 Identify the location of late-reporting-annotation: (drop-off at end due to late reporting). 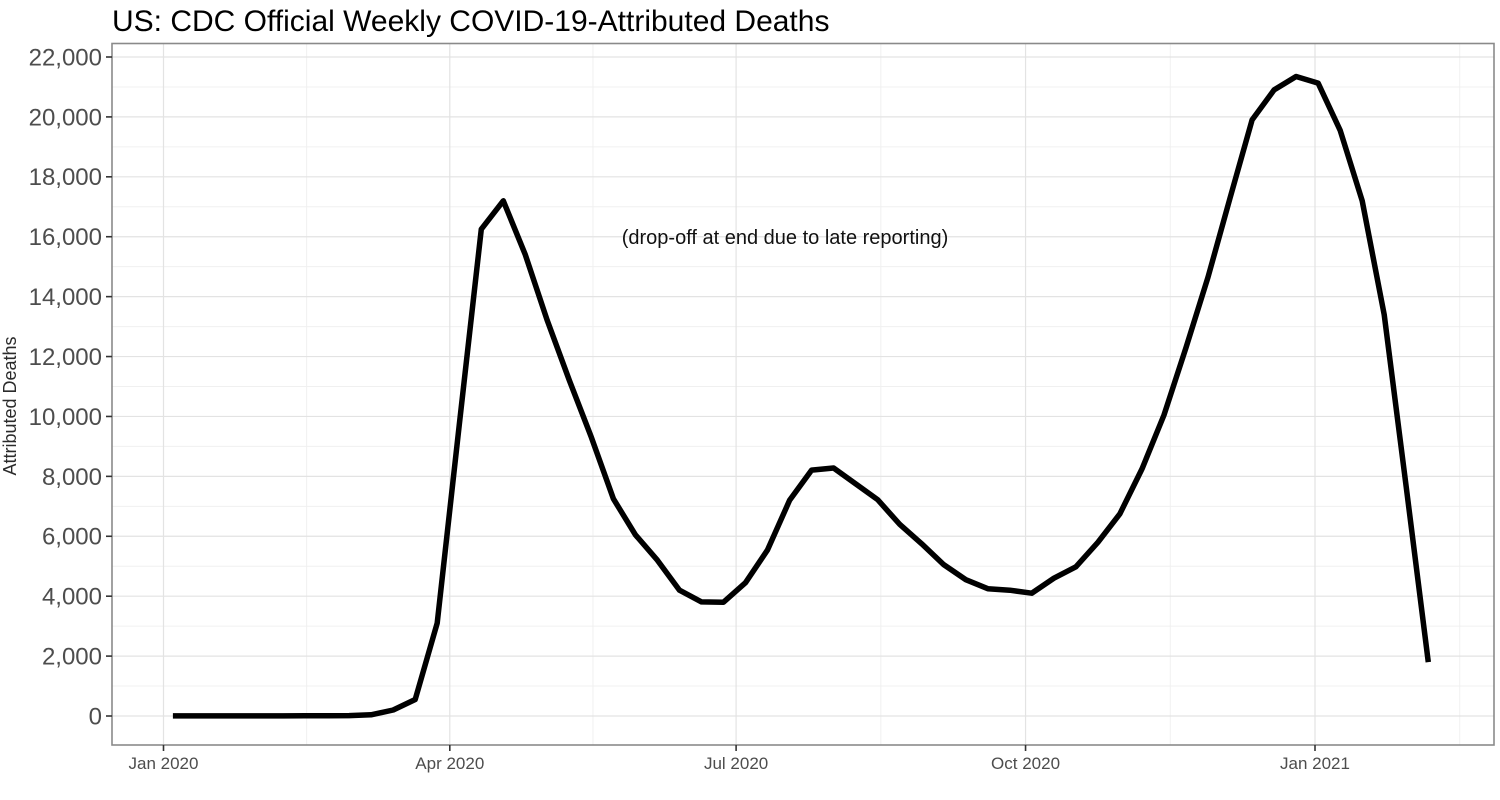
(785, 238).